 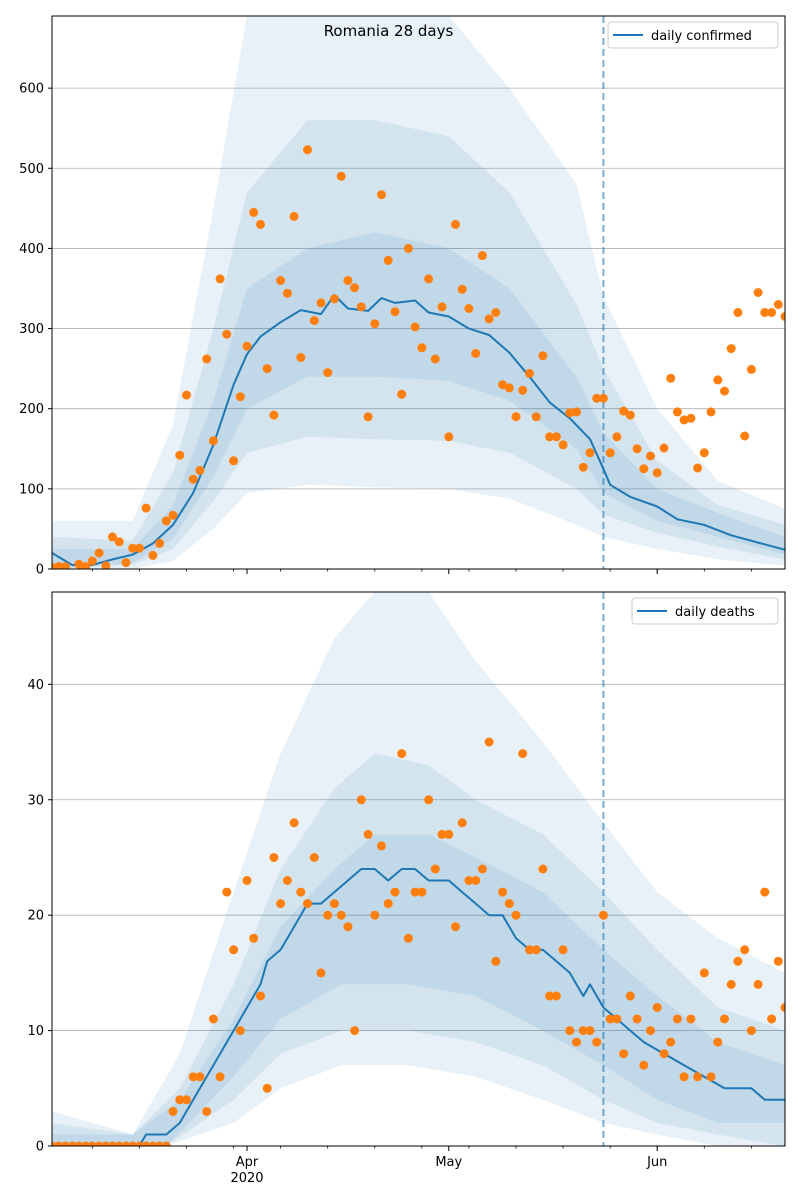 I want to click on legend-label: daily deaths, so click(x=715, y=612).